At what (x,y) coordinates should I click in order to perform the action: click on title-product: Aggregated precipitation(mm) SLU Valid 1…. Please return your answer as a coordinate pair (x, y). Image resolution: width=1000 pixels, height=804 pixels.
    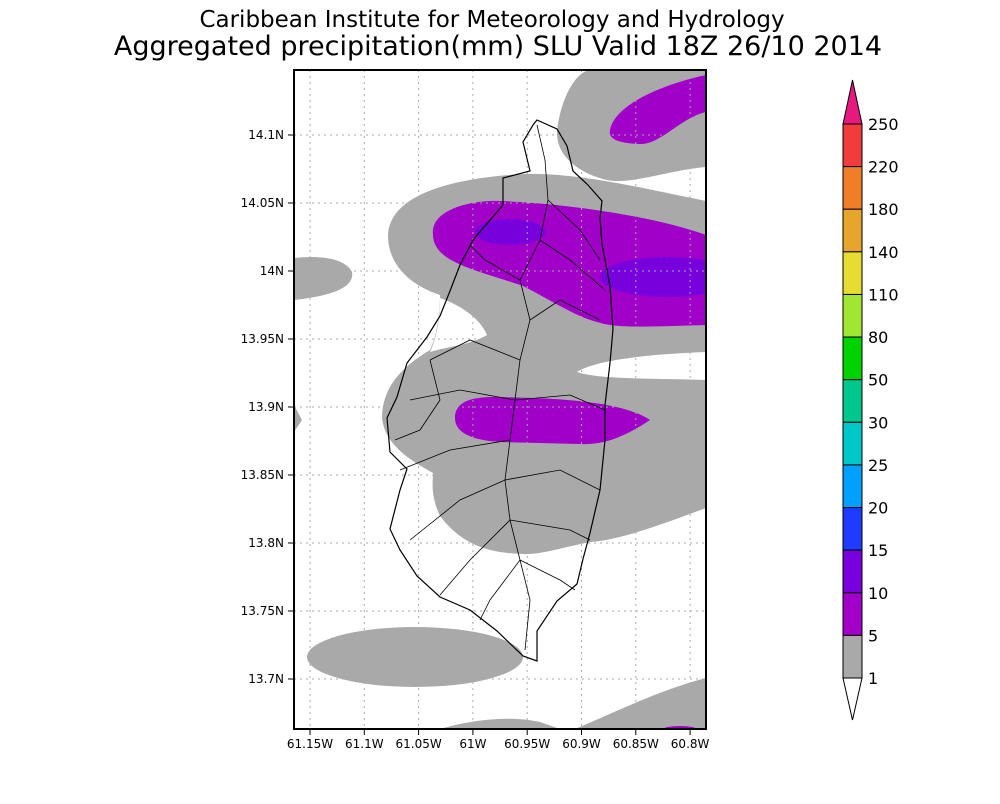
    Looking at the image, I should click on (498, 46).